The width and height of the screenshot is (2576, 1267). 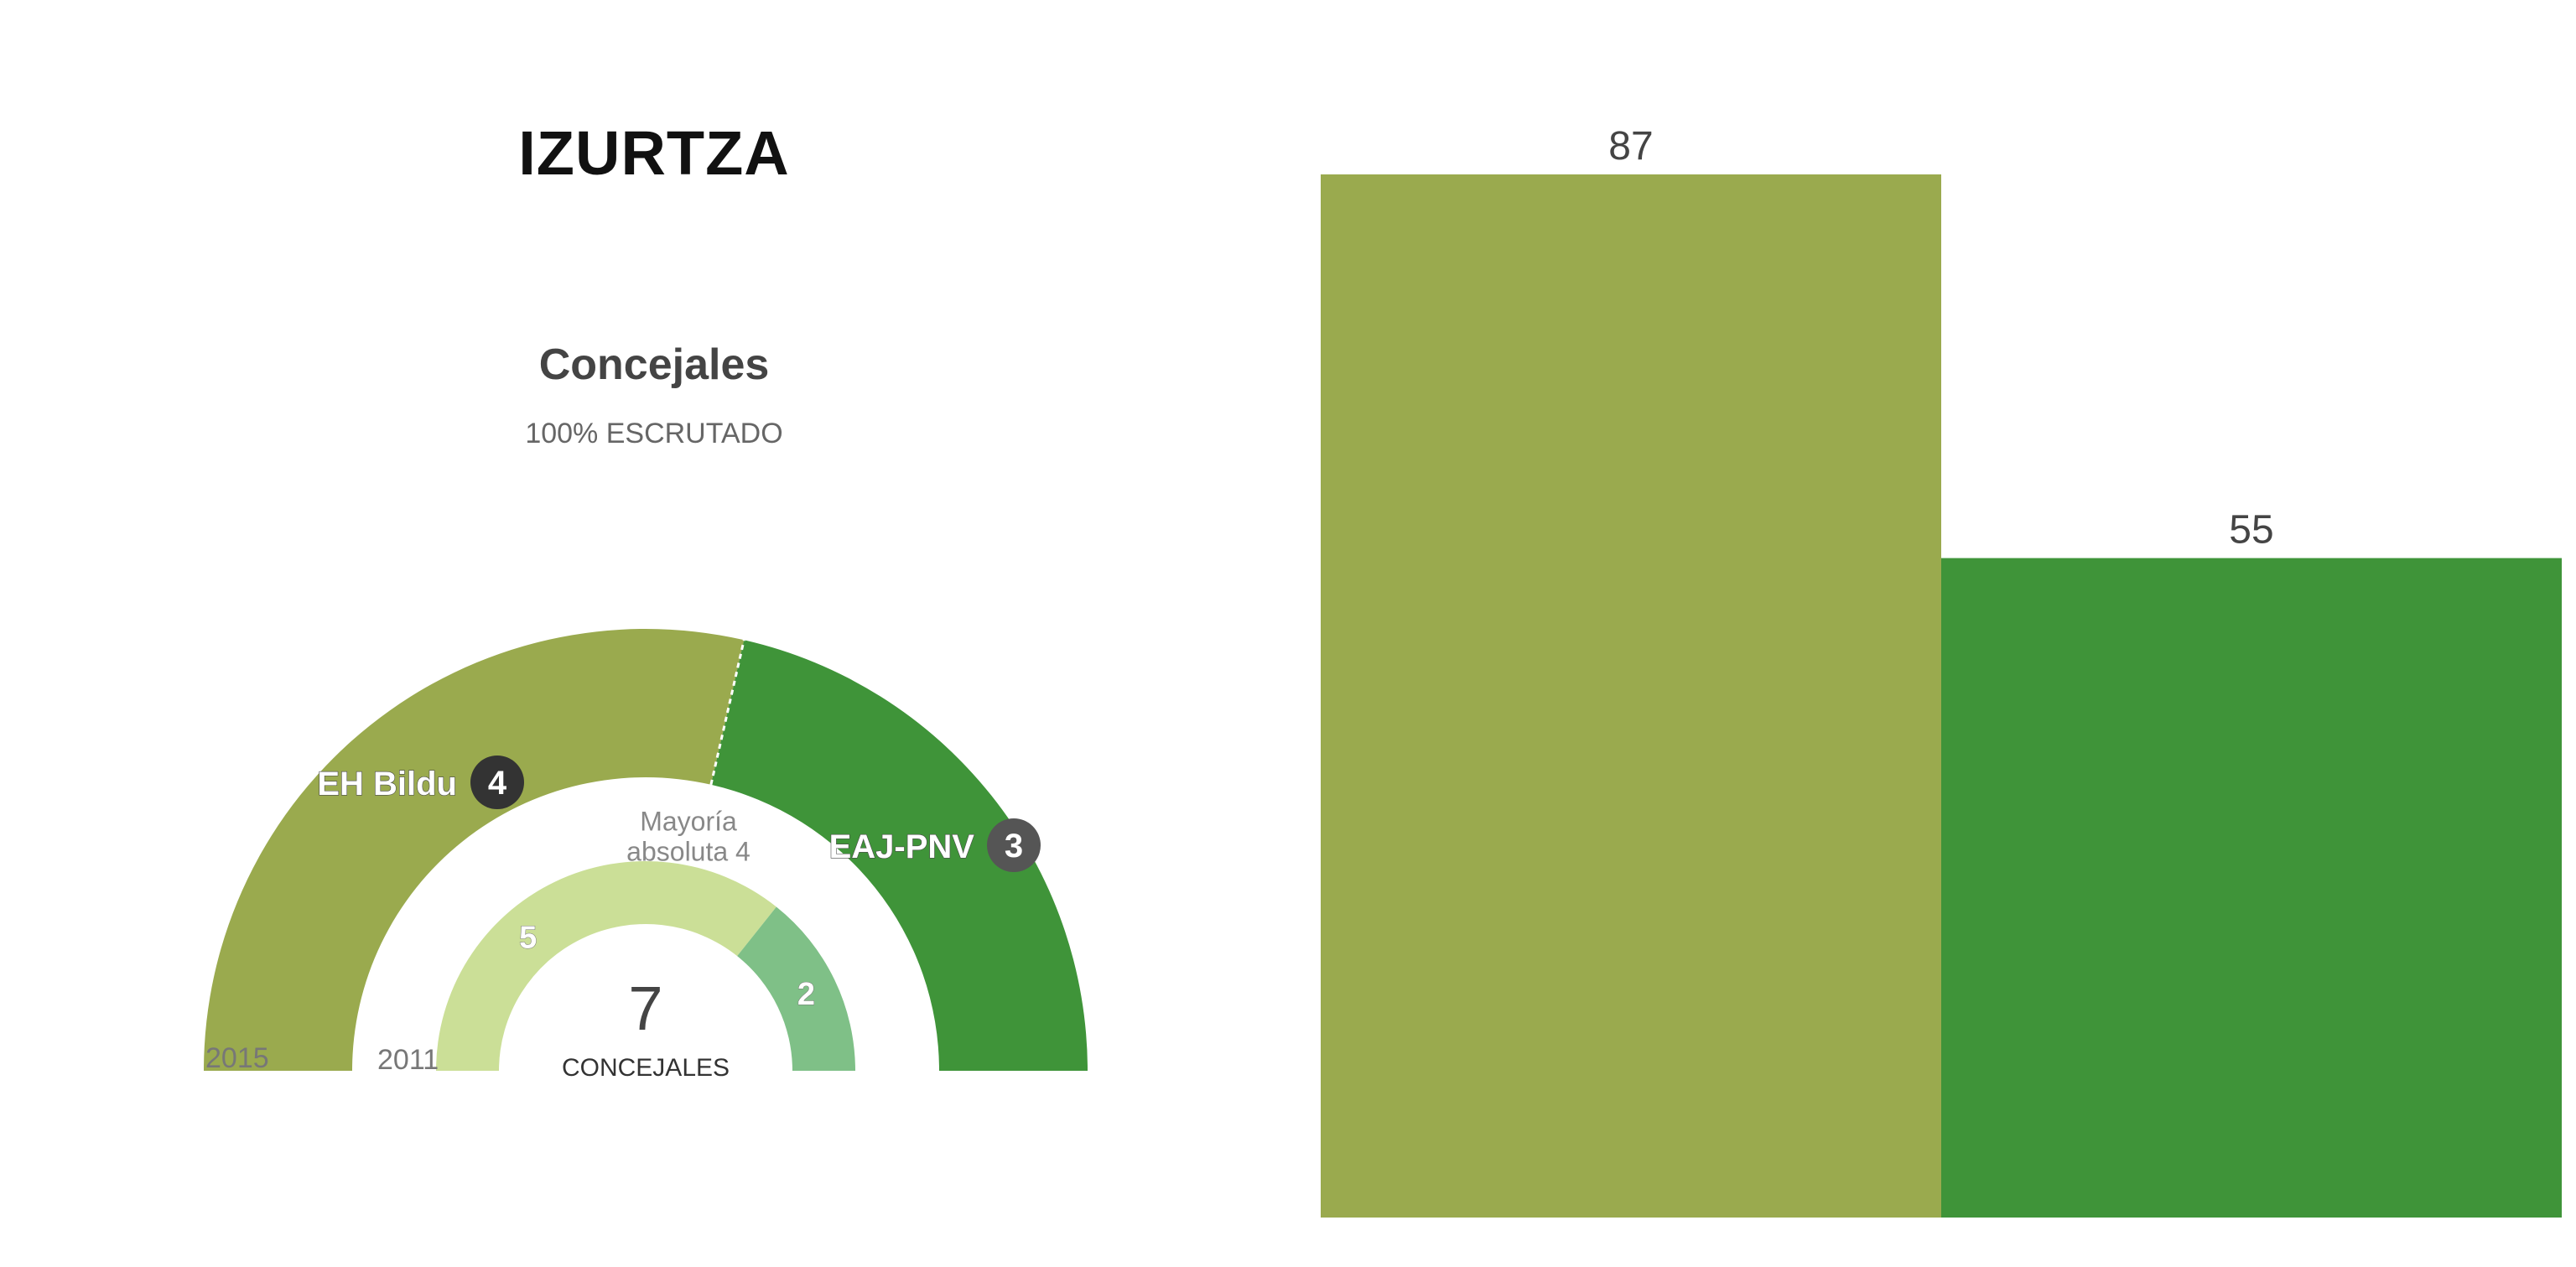 I want to click on ring-label-2015: 2015, so click(x=237, y=1058).